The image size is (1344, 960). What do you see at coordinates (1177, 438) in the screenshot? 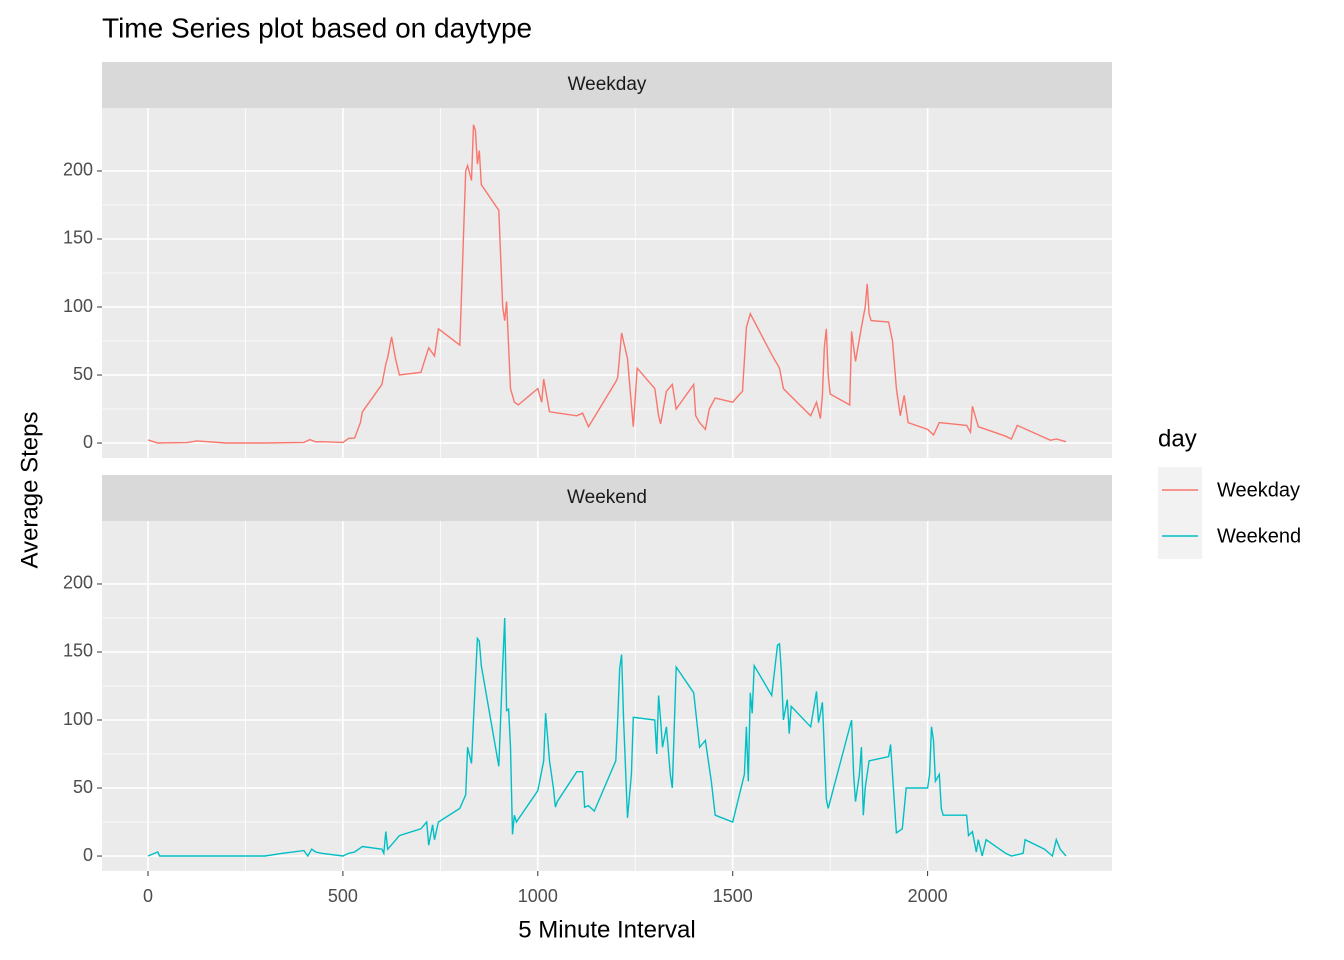
I see `legend-title: day` at bounding box center [1177, 438].